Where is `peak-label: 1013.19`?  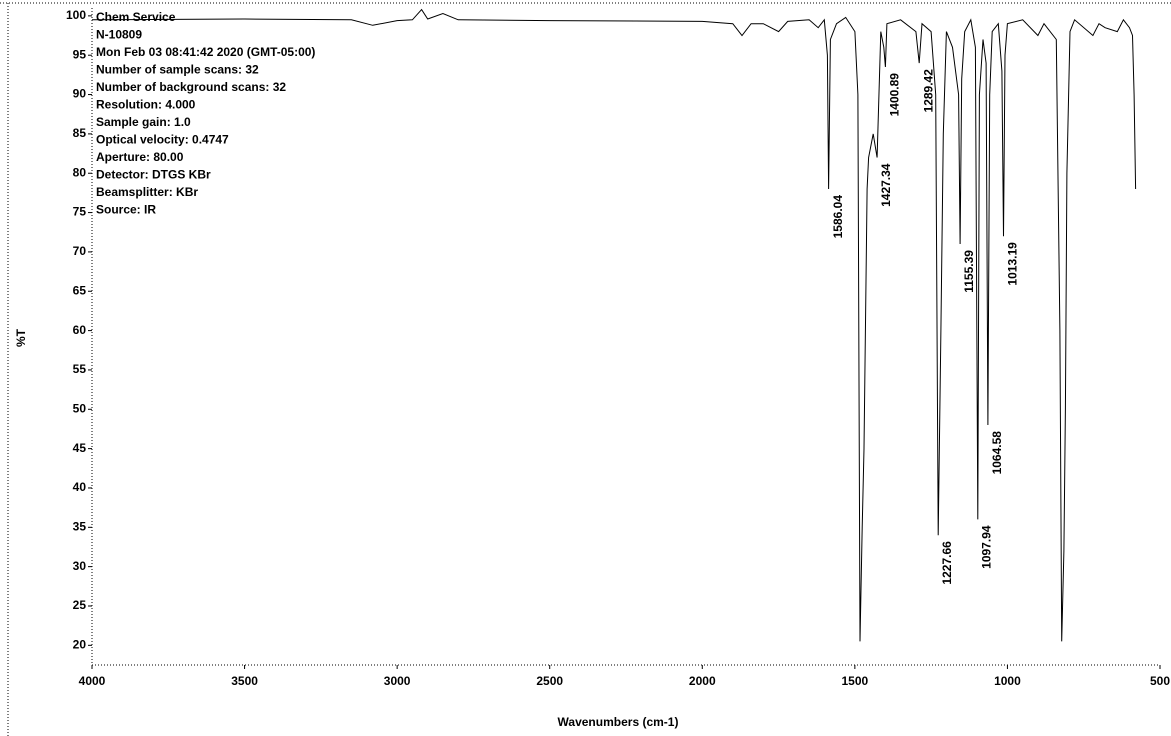 peak-label: 1013.19 is located at coordinates (1013, 264).